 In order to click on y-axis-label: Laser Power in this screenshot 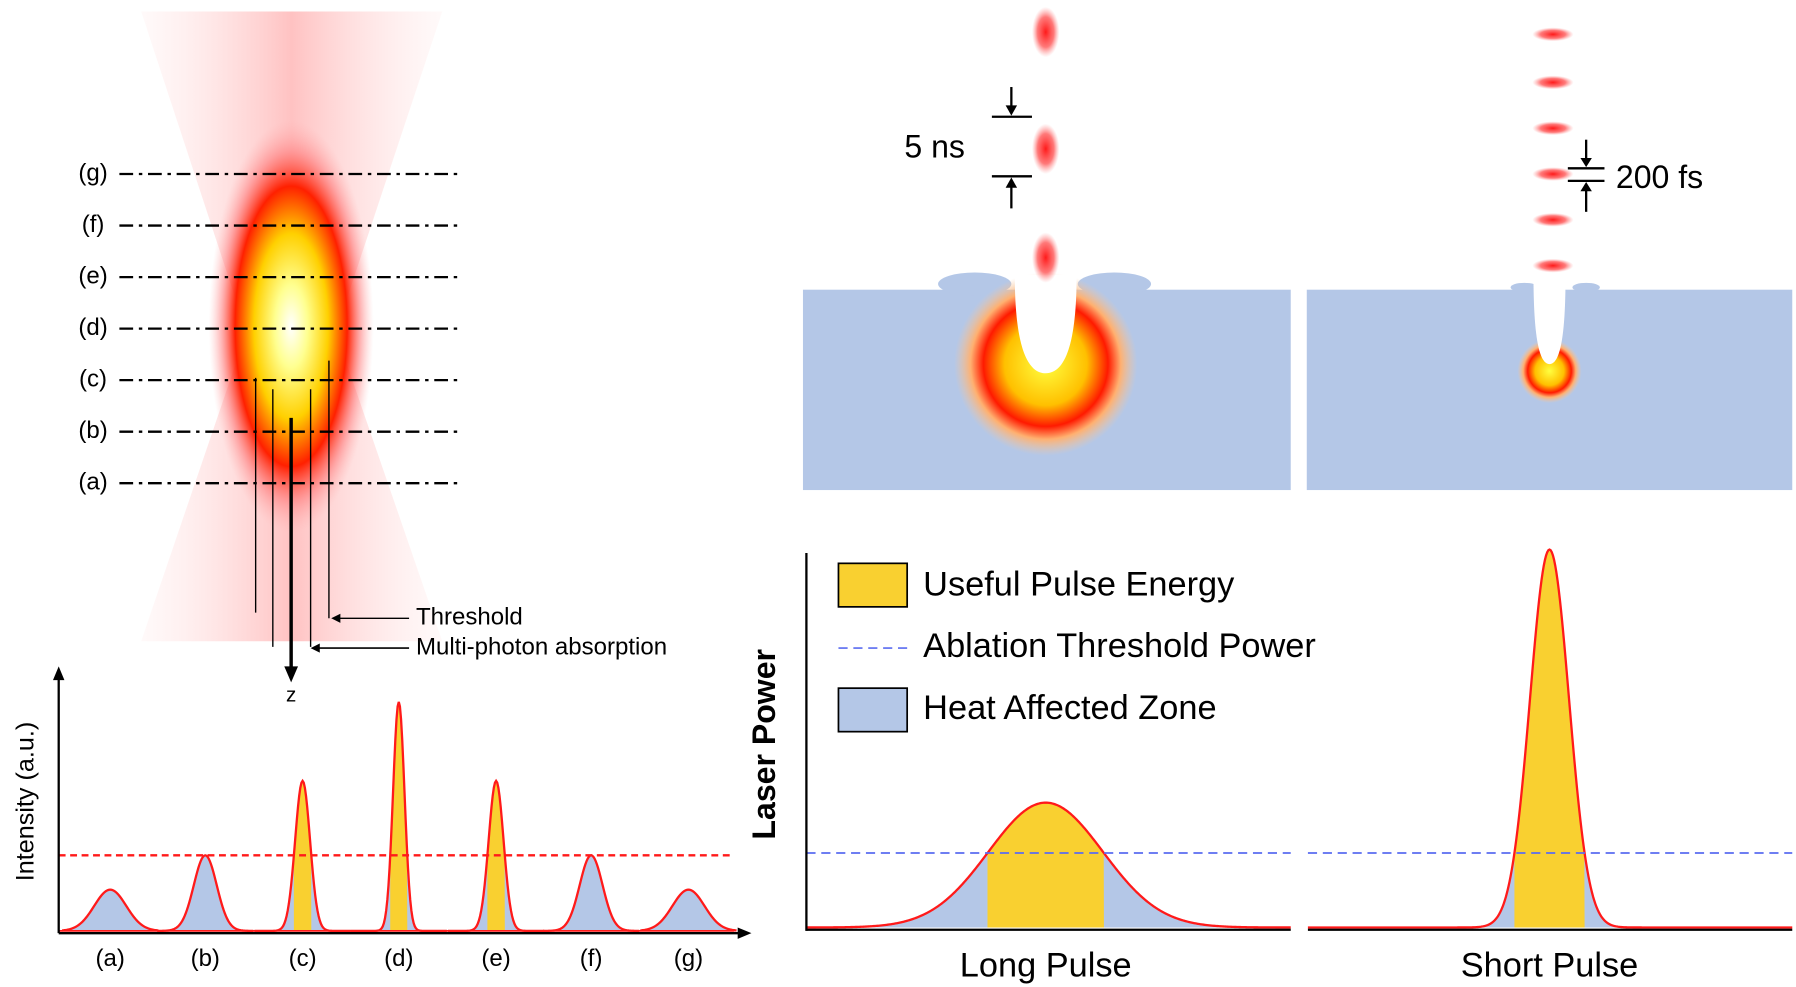, I will do `click(764, 744)`.